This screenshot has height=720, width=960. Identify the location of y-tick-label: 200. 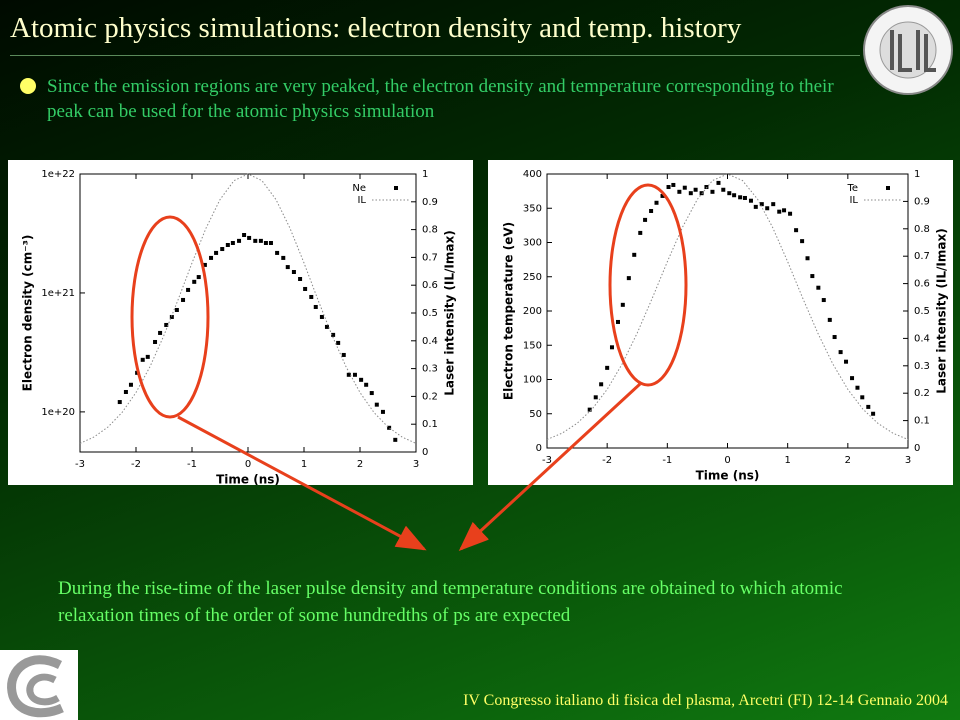
(532, 311).